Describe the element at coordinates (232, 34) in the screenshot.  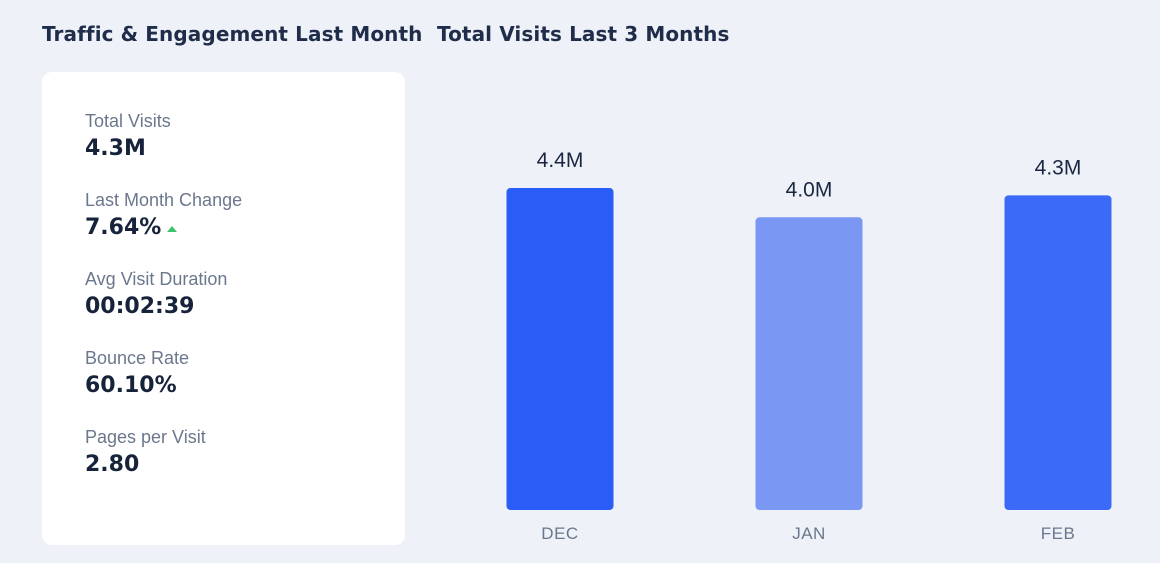
I see `traffic-engagement-title: Traffic & Engagement Last Month` at that location.